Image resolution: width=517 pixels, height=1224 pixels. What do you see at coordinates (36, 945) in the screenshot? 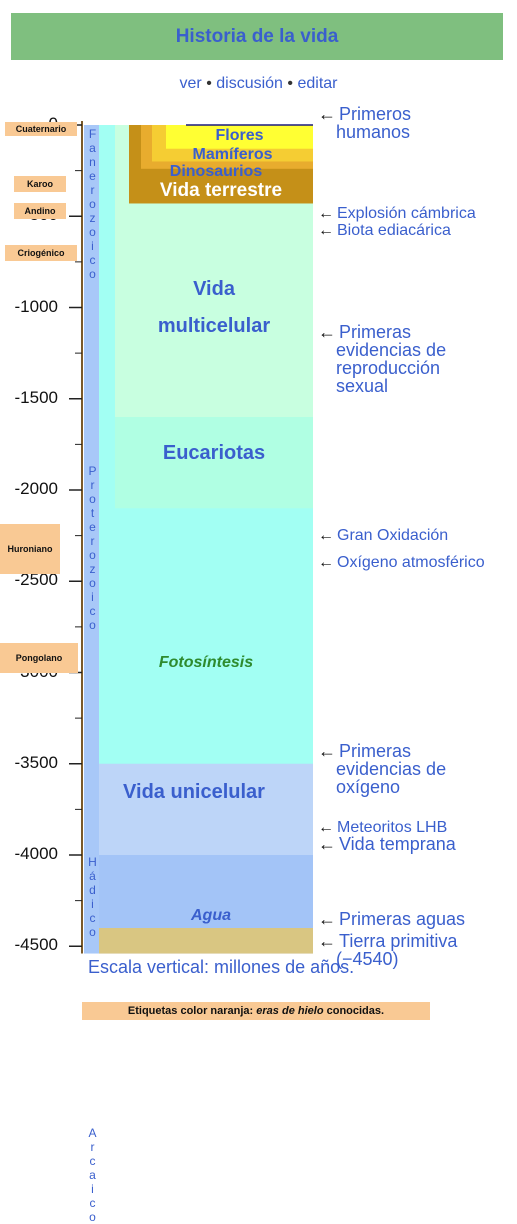
I see `tick-label: -4500` at bounding box center [36, 945].